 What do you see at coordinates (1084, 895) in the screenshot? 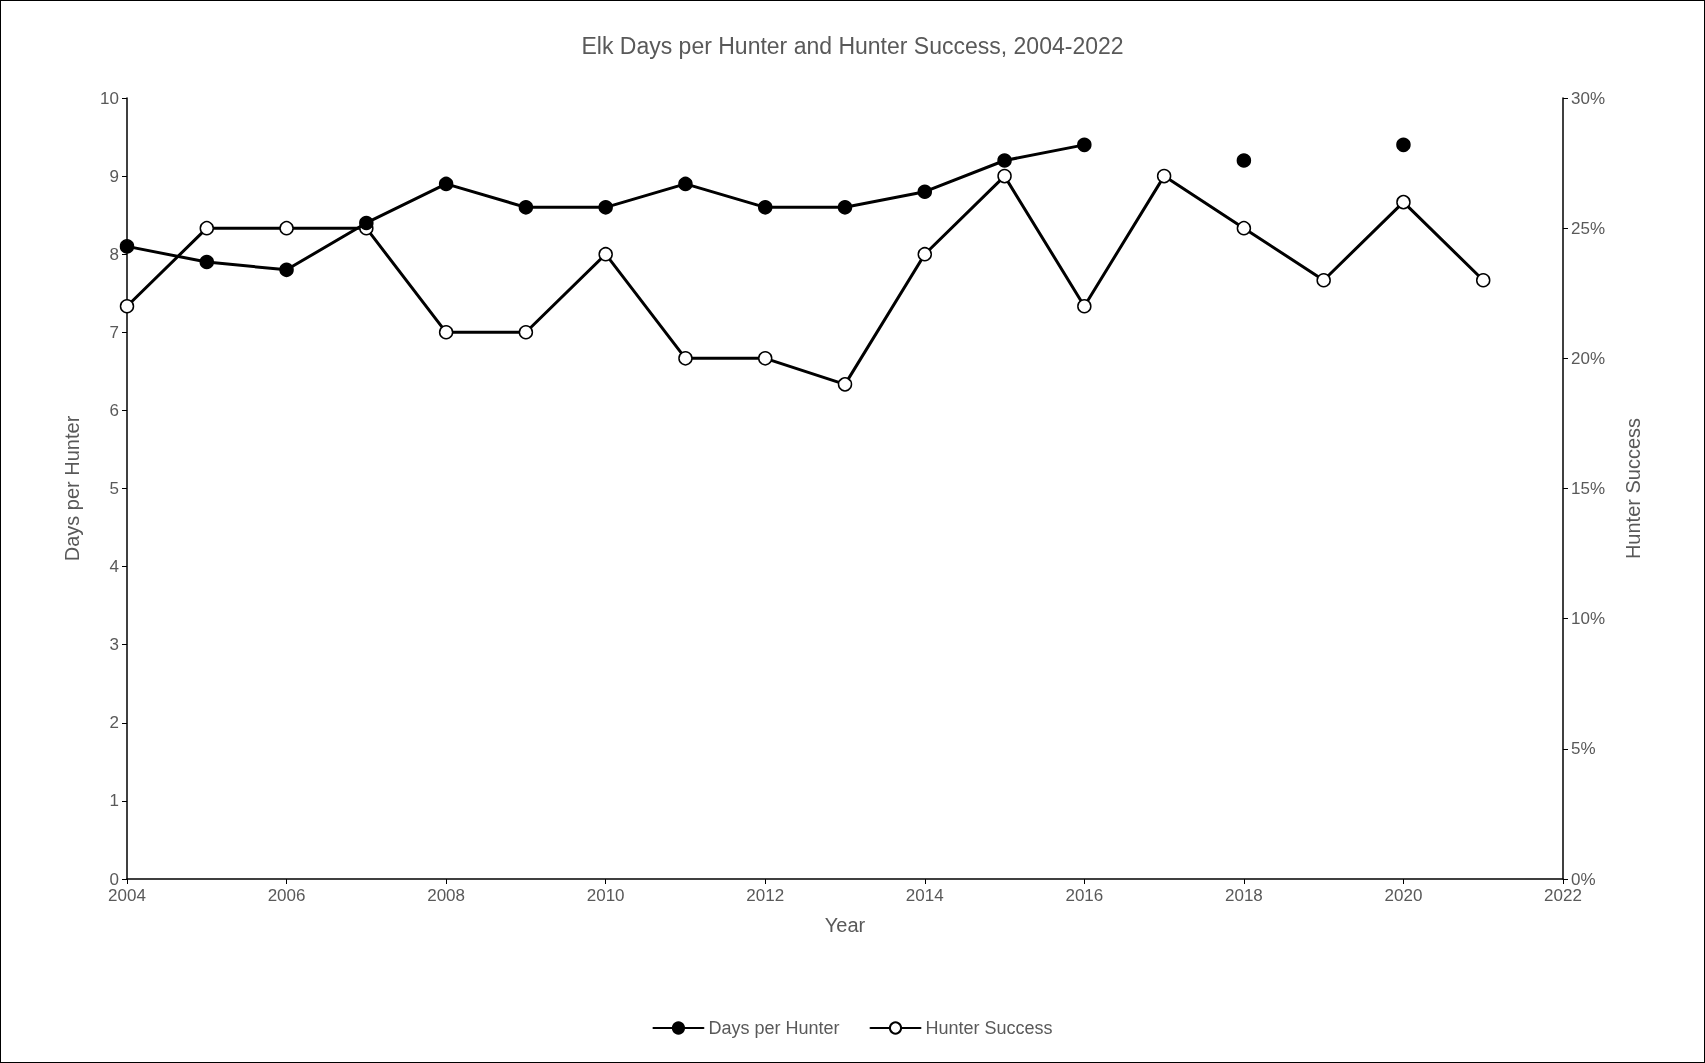
I see `x-tick-label: 2016` at bounding box center [1084, 895].